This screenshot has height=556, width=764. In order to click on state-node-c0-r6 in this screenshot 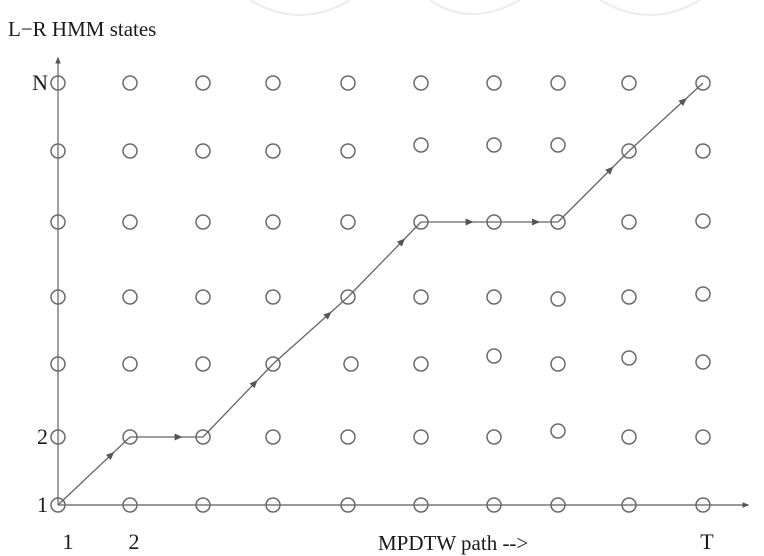, I will do `click(58, 83)`.